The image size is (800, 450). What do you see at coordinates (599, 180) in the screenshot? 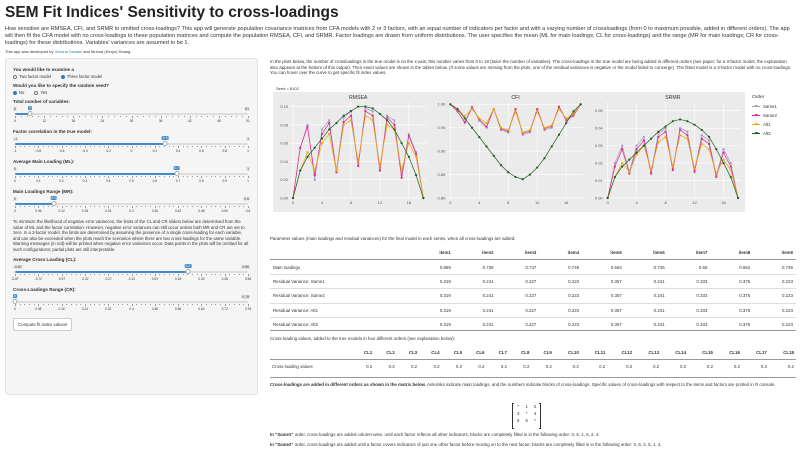
I see `y-tick-label: 0.01` at bounding box center [599, 180].